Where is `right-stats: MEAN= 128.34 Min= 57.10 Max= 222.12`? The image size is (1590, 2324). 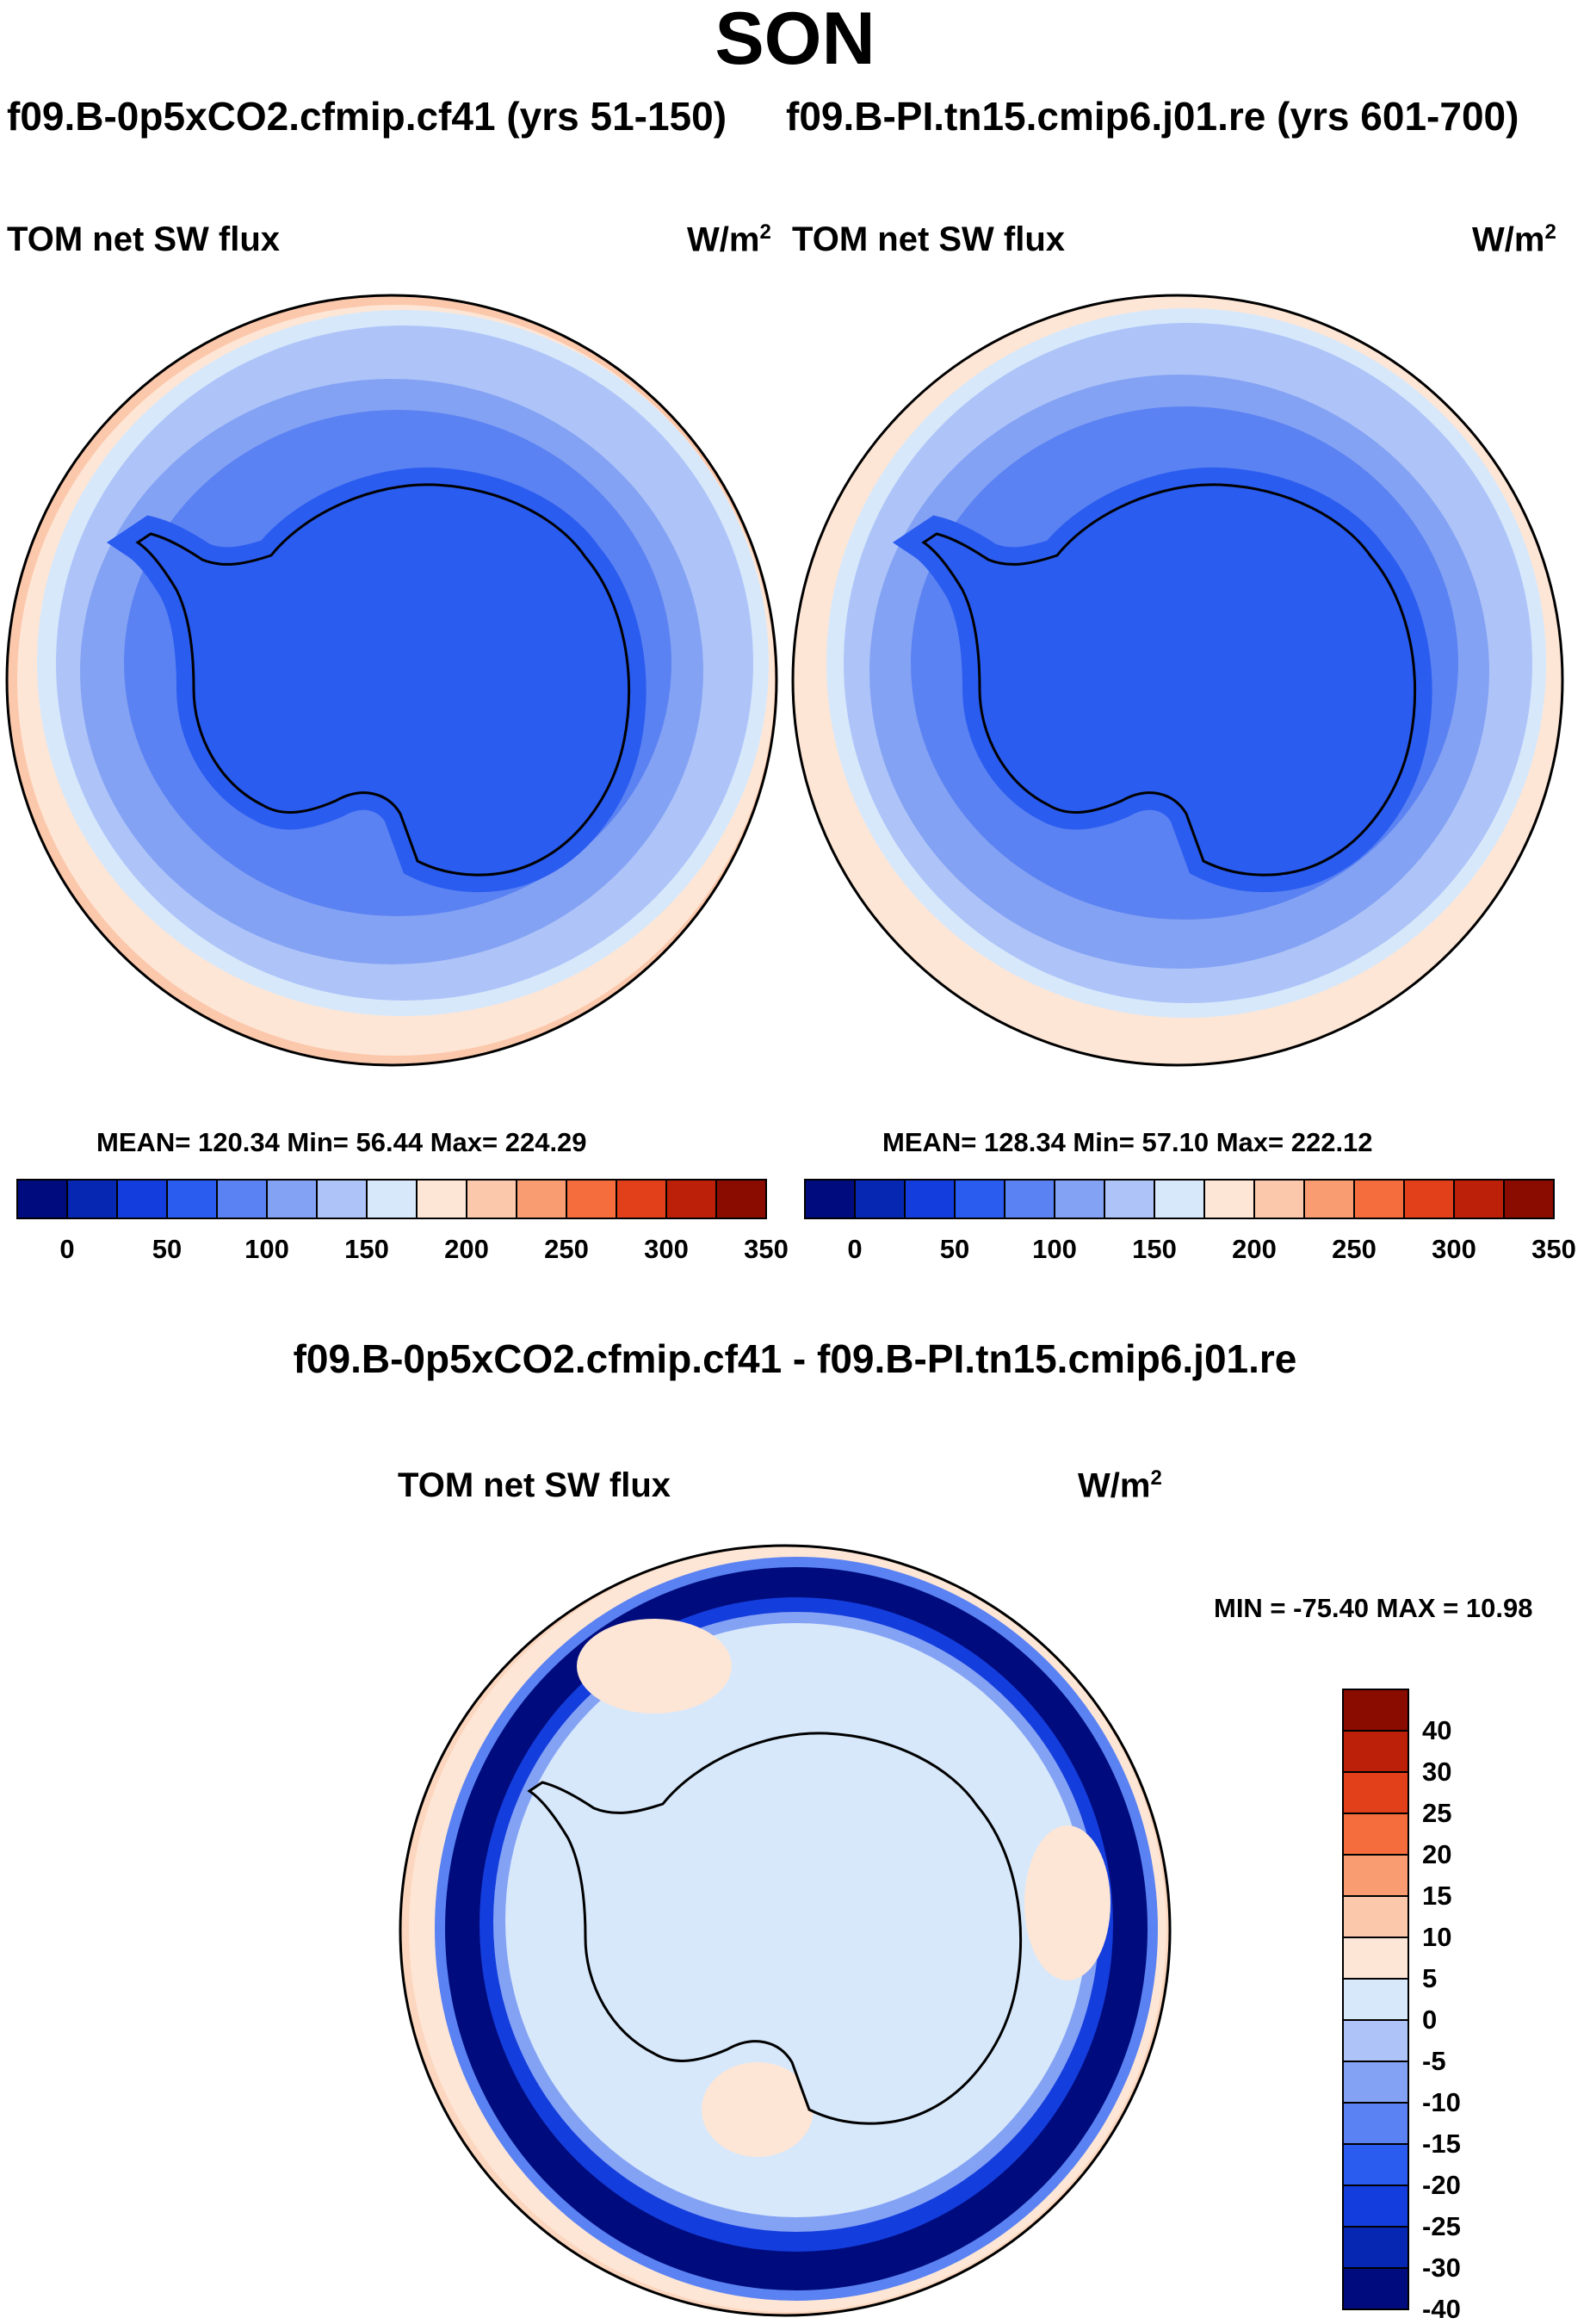
right-stats: MEAN= 128.34 Min= 57.10 Max= 222.12 is located at coordinates (1127, 1142).